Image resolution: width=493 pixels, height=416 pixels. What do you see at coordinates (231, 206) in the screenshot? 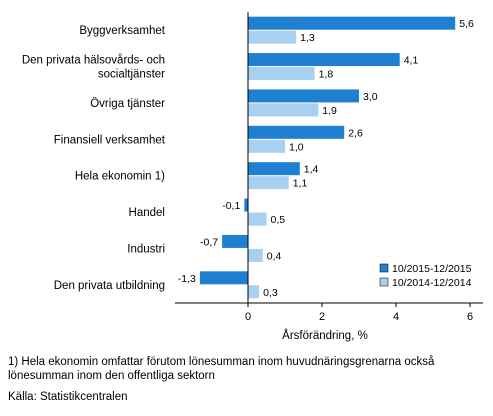
I see `value-label: -0,1` at bounding box center [231, 206].